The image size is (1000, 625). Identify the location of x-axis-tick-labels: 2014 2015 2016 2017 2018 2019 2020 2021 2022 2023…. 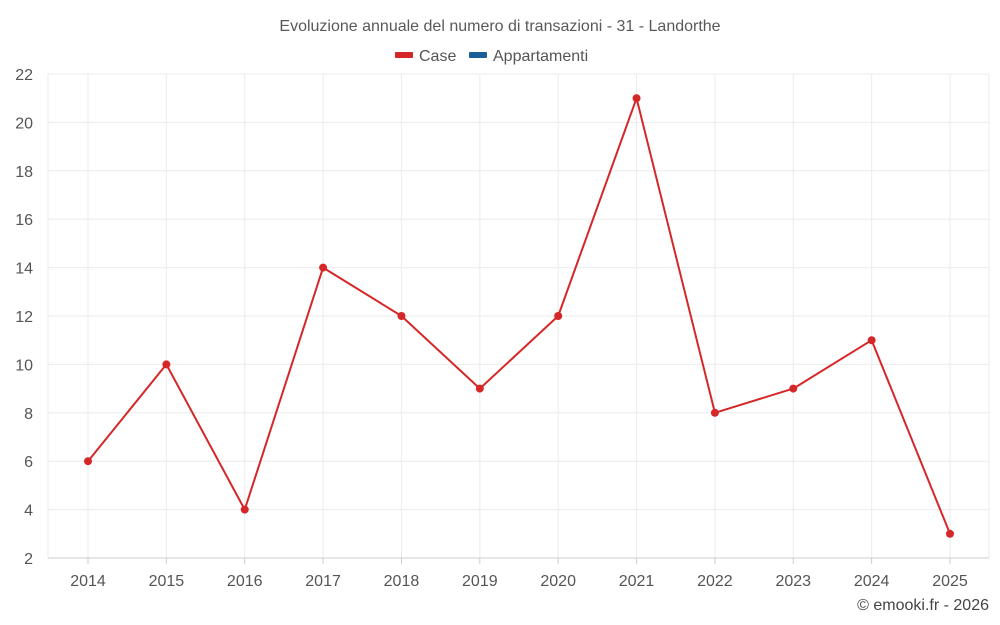
(519, 581).